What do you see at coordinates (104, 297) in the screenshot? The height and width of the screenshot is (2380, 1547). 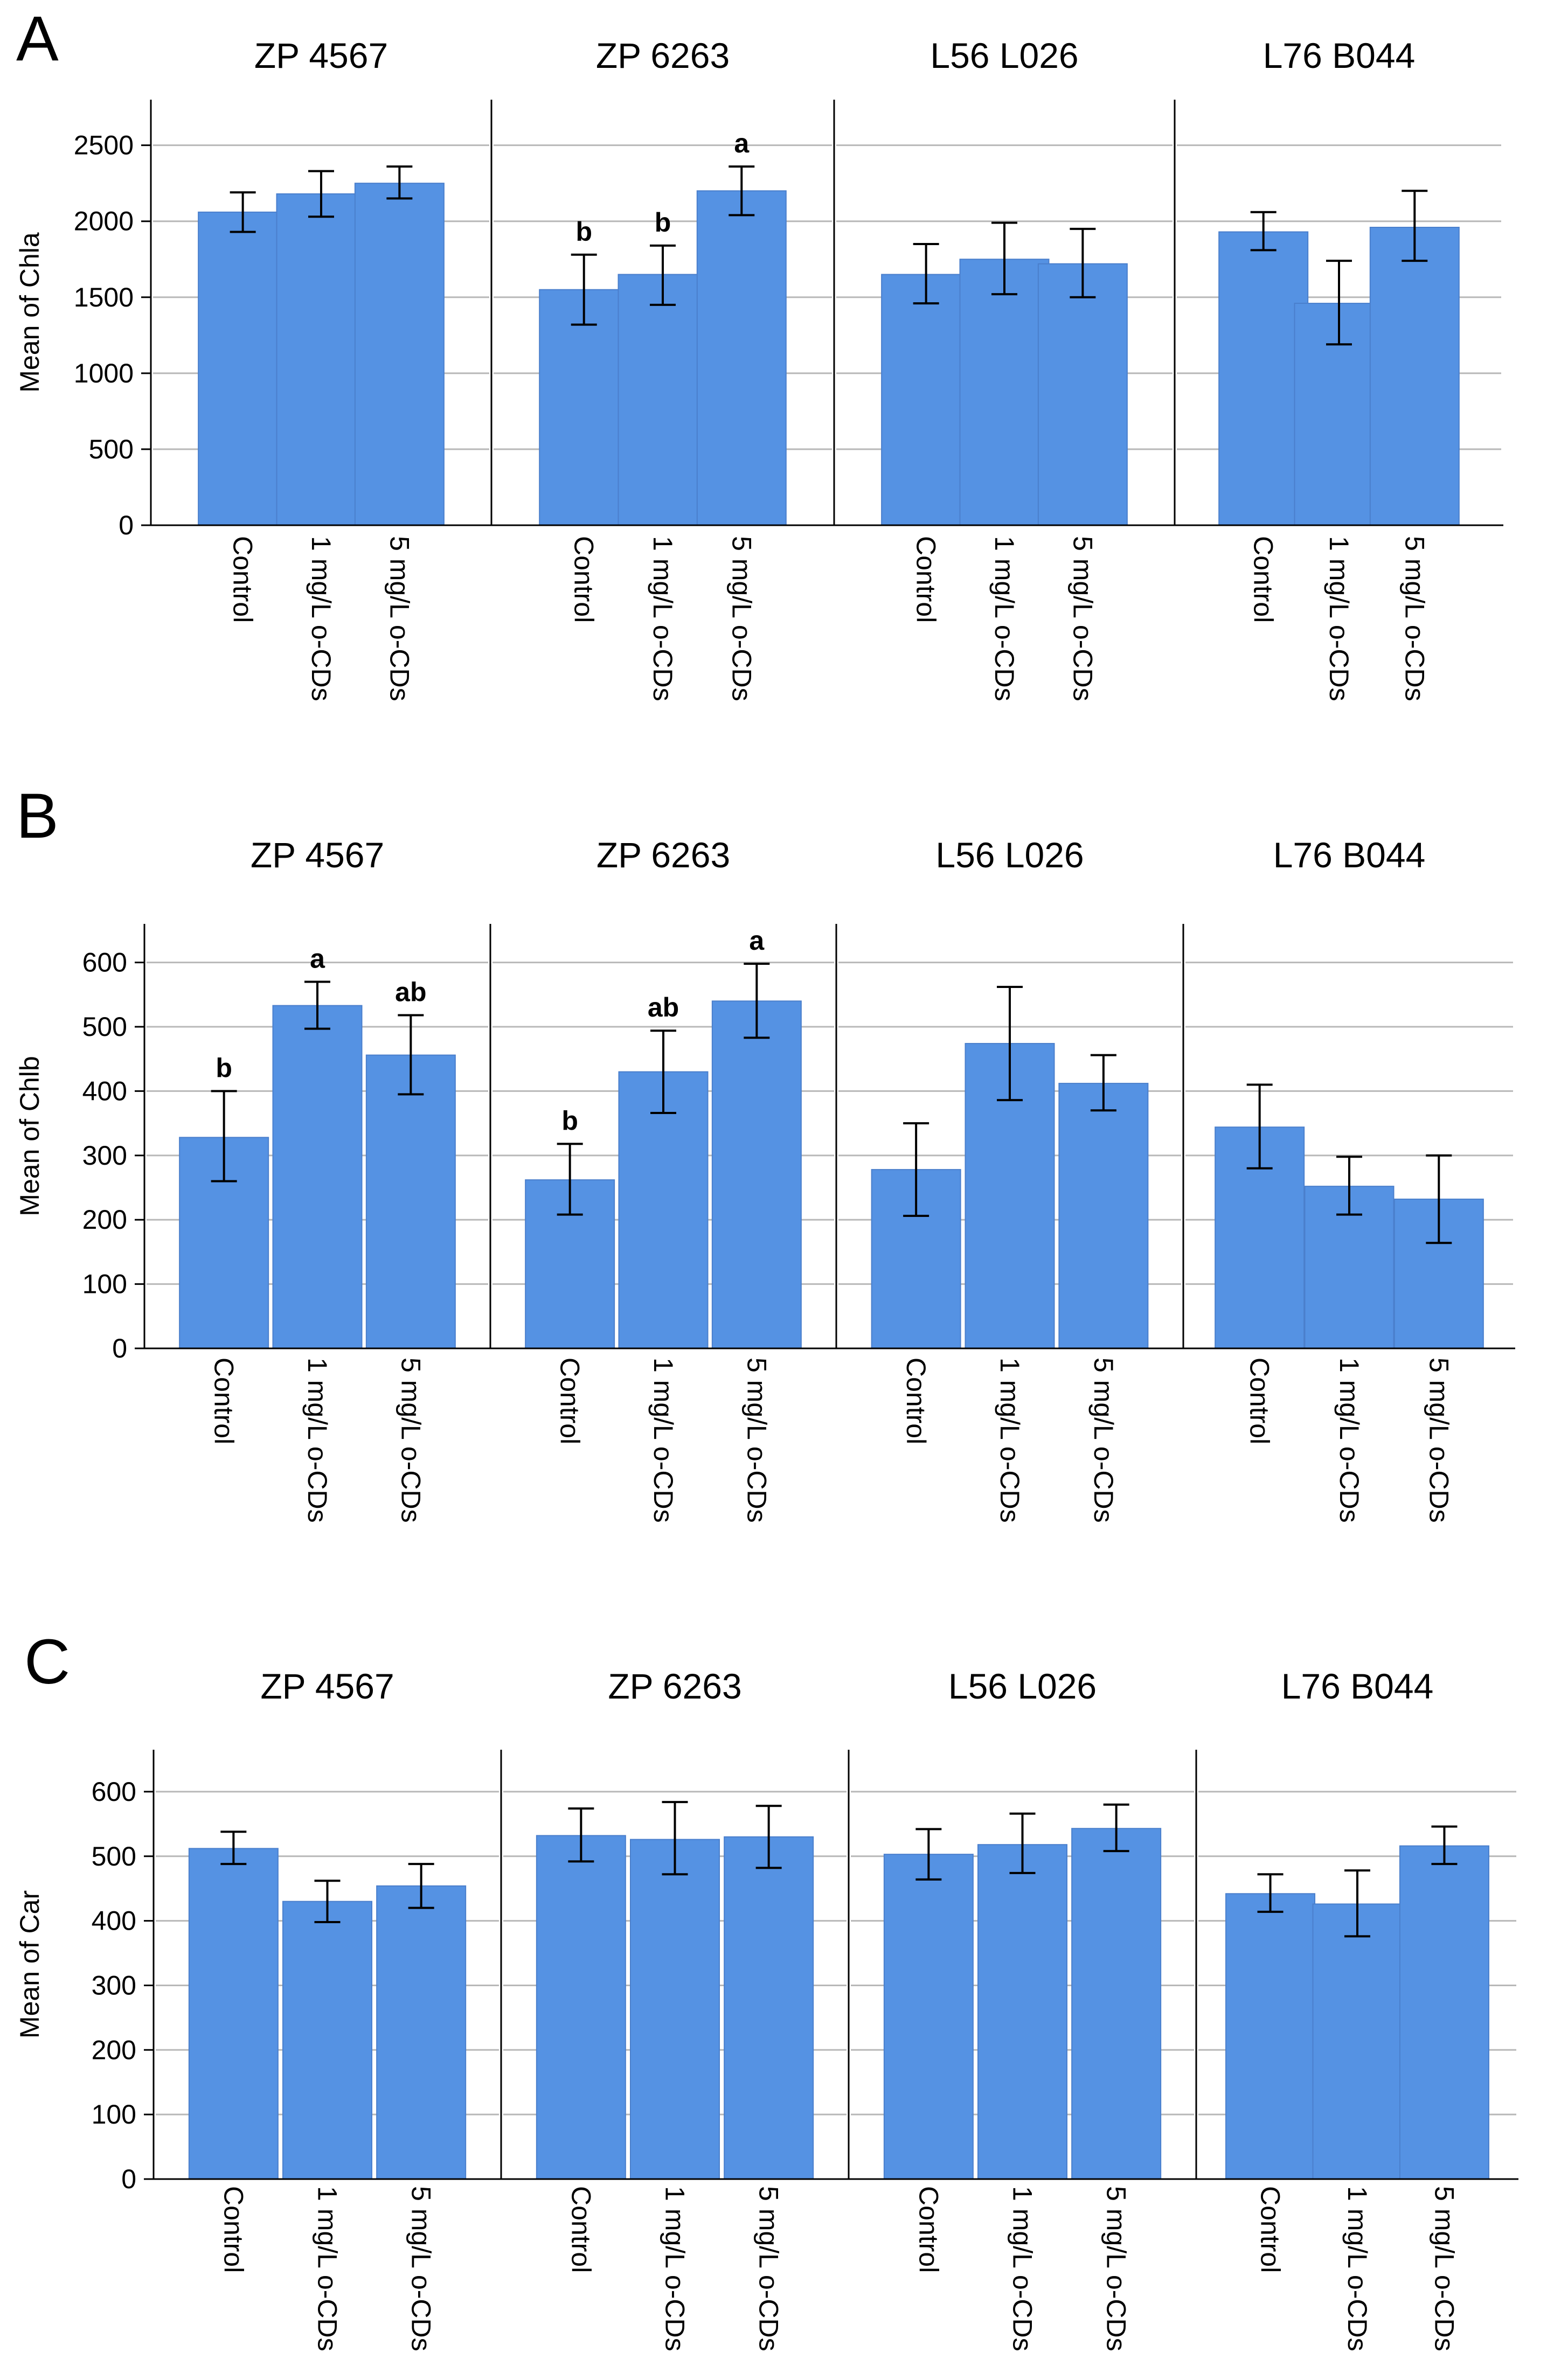 I see `y-tick-label: 1500` at bounding box center [104, 297].